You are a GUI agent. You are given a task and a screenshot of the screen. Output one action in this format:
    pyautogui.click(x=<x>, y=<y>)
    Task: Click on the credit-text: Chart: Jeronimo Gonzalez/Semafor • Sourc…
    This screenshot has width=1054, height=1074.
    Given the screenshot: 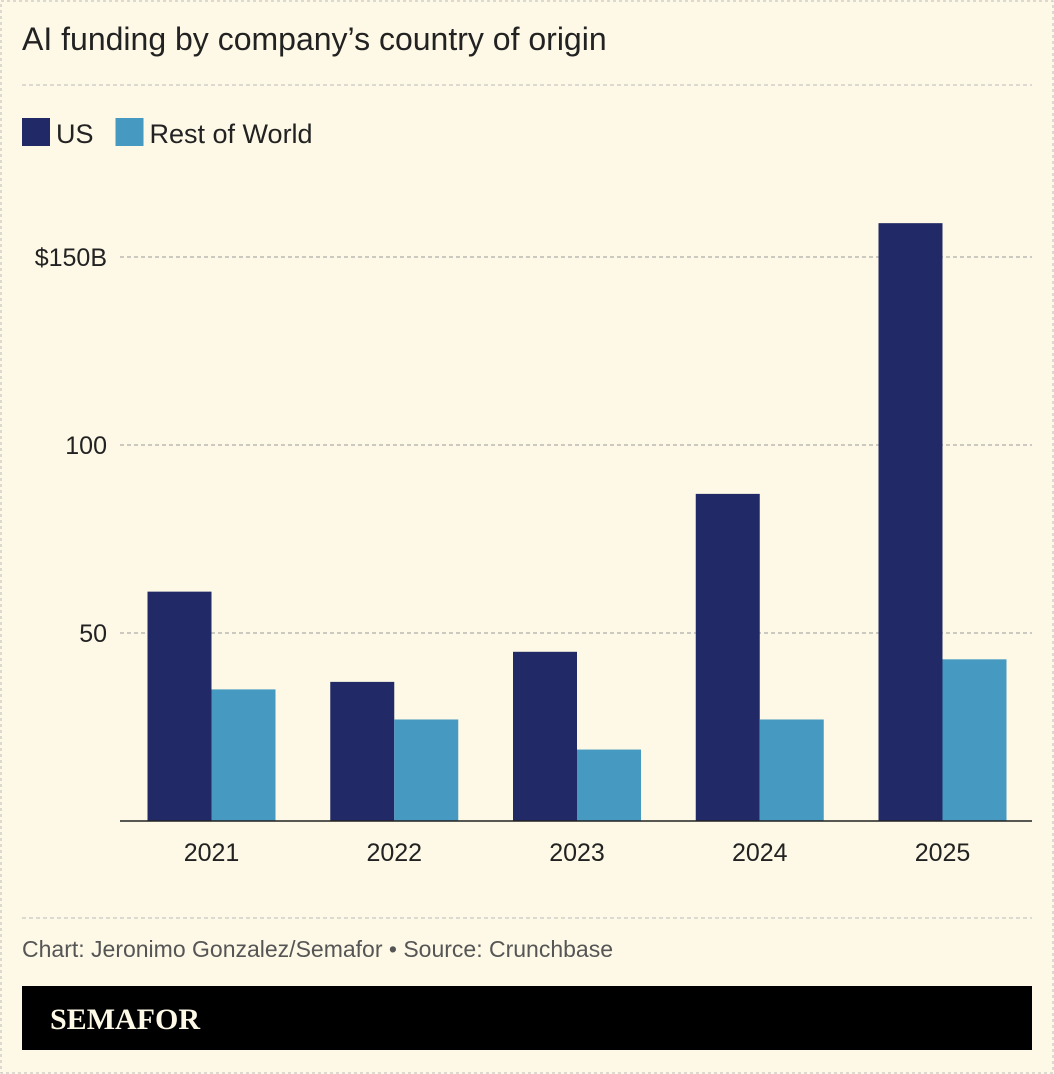 What is the action you would take?
    pyautogui.click(x=317, y=949)
    